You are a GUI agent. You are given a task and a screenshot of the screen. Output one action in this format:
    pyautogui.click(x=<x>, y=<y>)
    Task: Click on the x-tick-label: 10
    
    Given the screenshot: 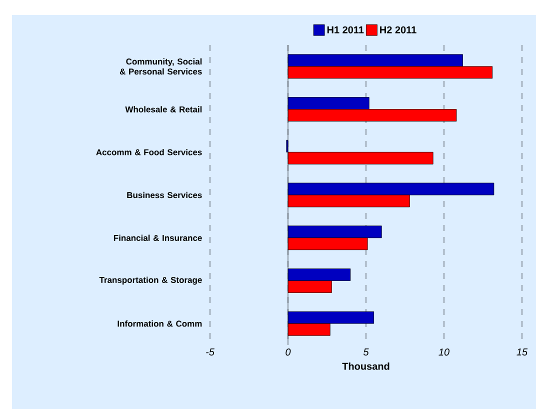 What is the action you would take?
    pyautogui.click(x=444, y=352)
    